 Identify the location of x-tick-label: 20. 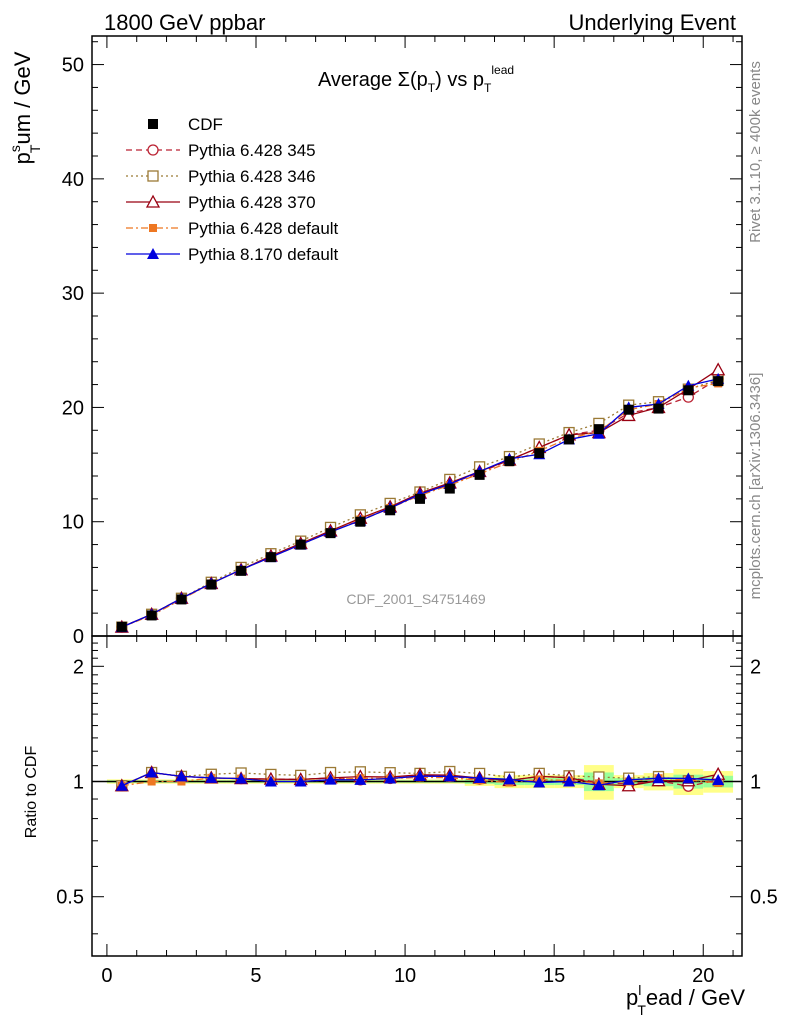
(703, 976).